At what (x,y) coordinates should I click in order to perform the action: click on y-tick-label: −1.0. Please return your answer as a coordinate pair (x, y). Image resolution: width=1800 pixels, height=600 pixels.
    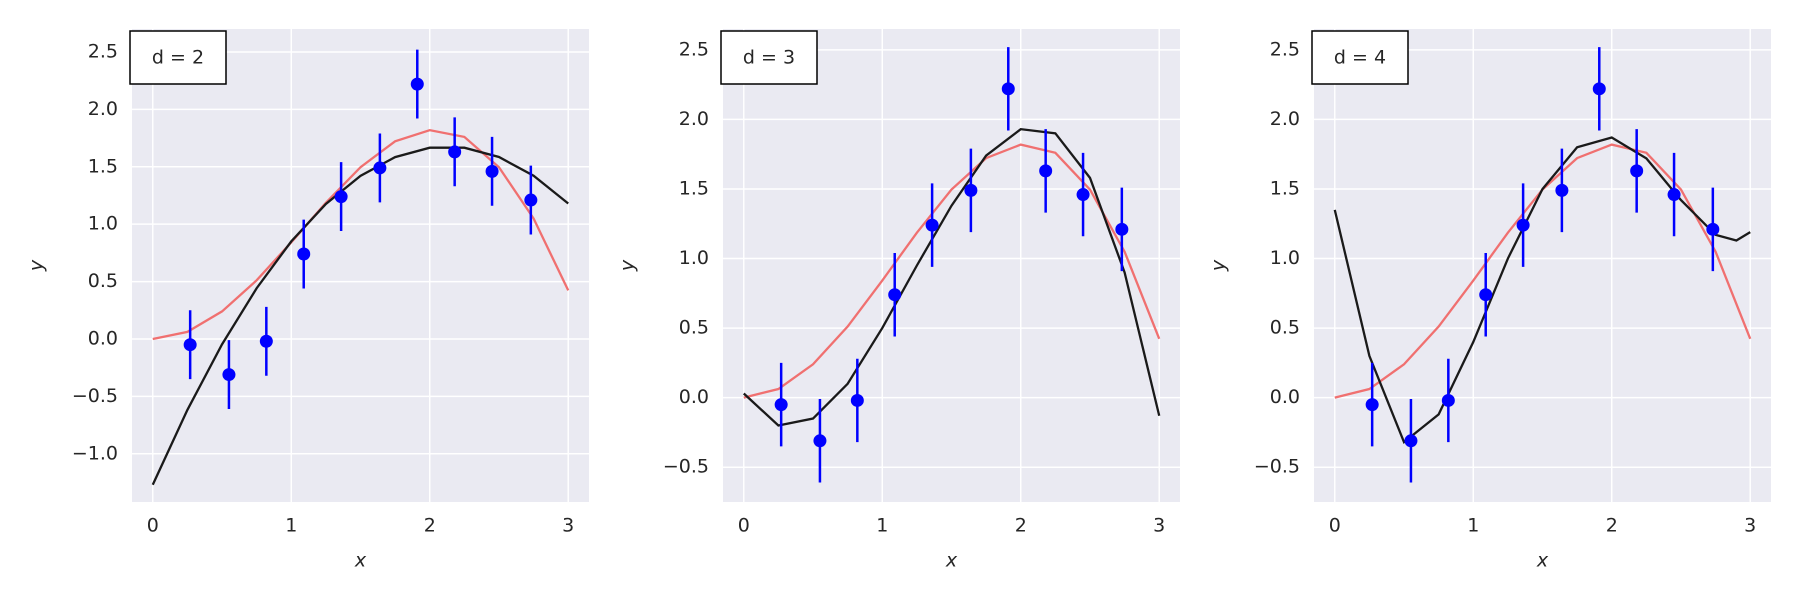
    Looking at the image, I should click on (95, 453).